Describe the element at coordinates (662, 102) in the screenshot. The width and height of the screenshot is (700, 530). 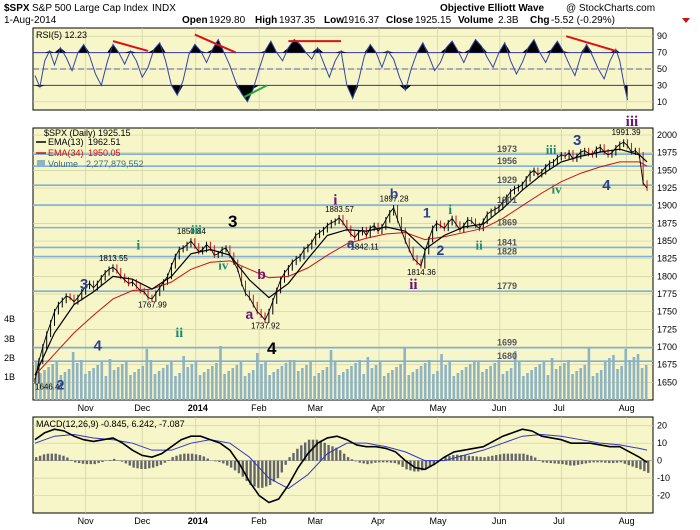
I see `rsi-y-tick-label: 10` at that location.